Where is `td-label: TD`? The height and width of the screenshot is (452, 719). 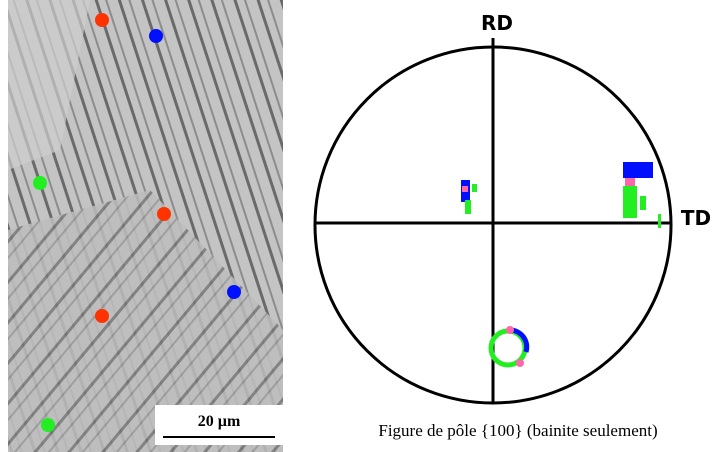 td-label: TD is located at coordinates (696, 218).